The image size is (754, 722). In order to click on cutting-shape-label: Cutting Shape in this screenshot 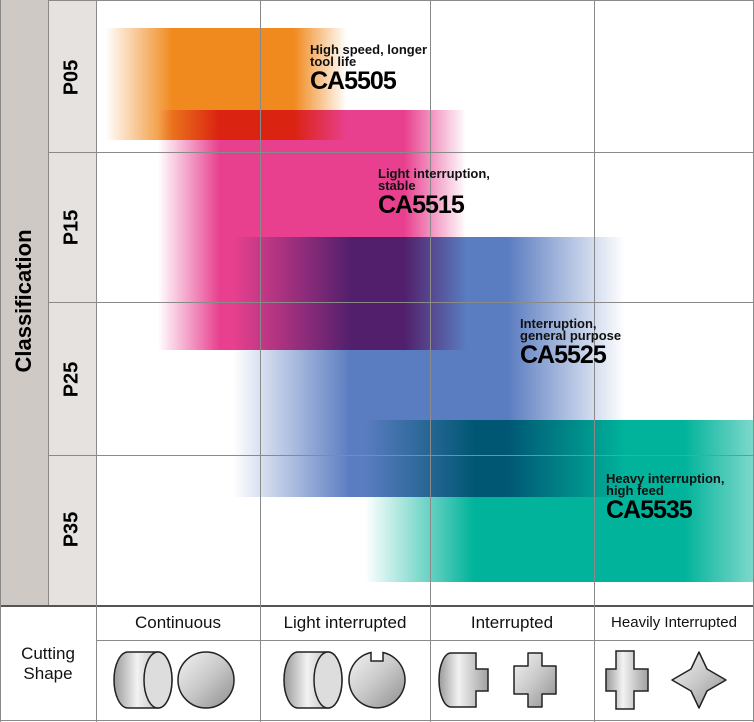, I will do `click(48, 663)`.